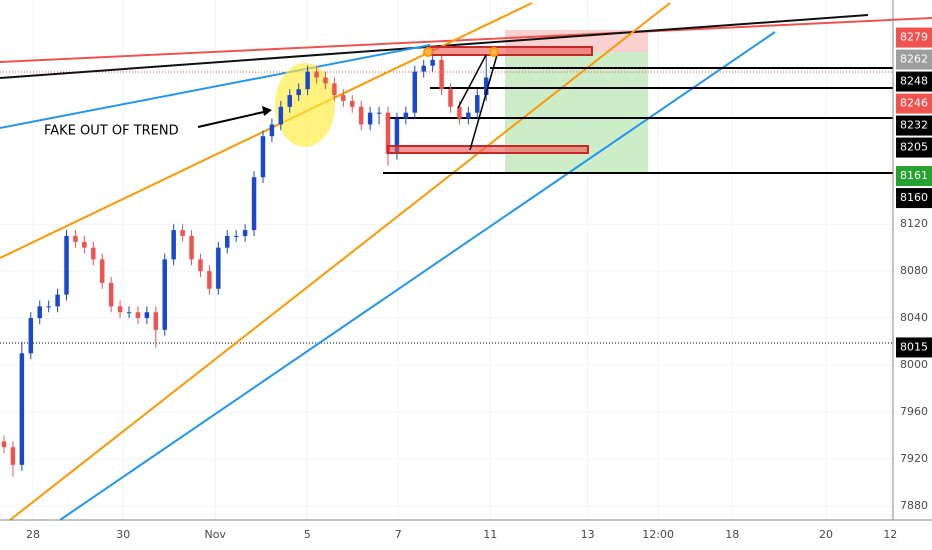 This screenshot has width=932, height=550. What do you see at coordinates (914, 364) in the screenshot?
I see `y-tick-label: 8000` at bounding box center [914, 364].